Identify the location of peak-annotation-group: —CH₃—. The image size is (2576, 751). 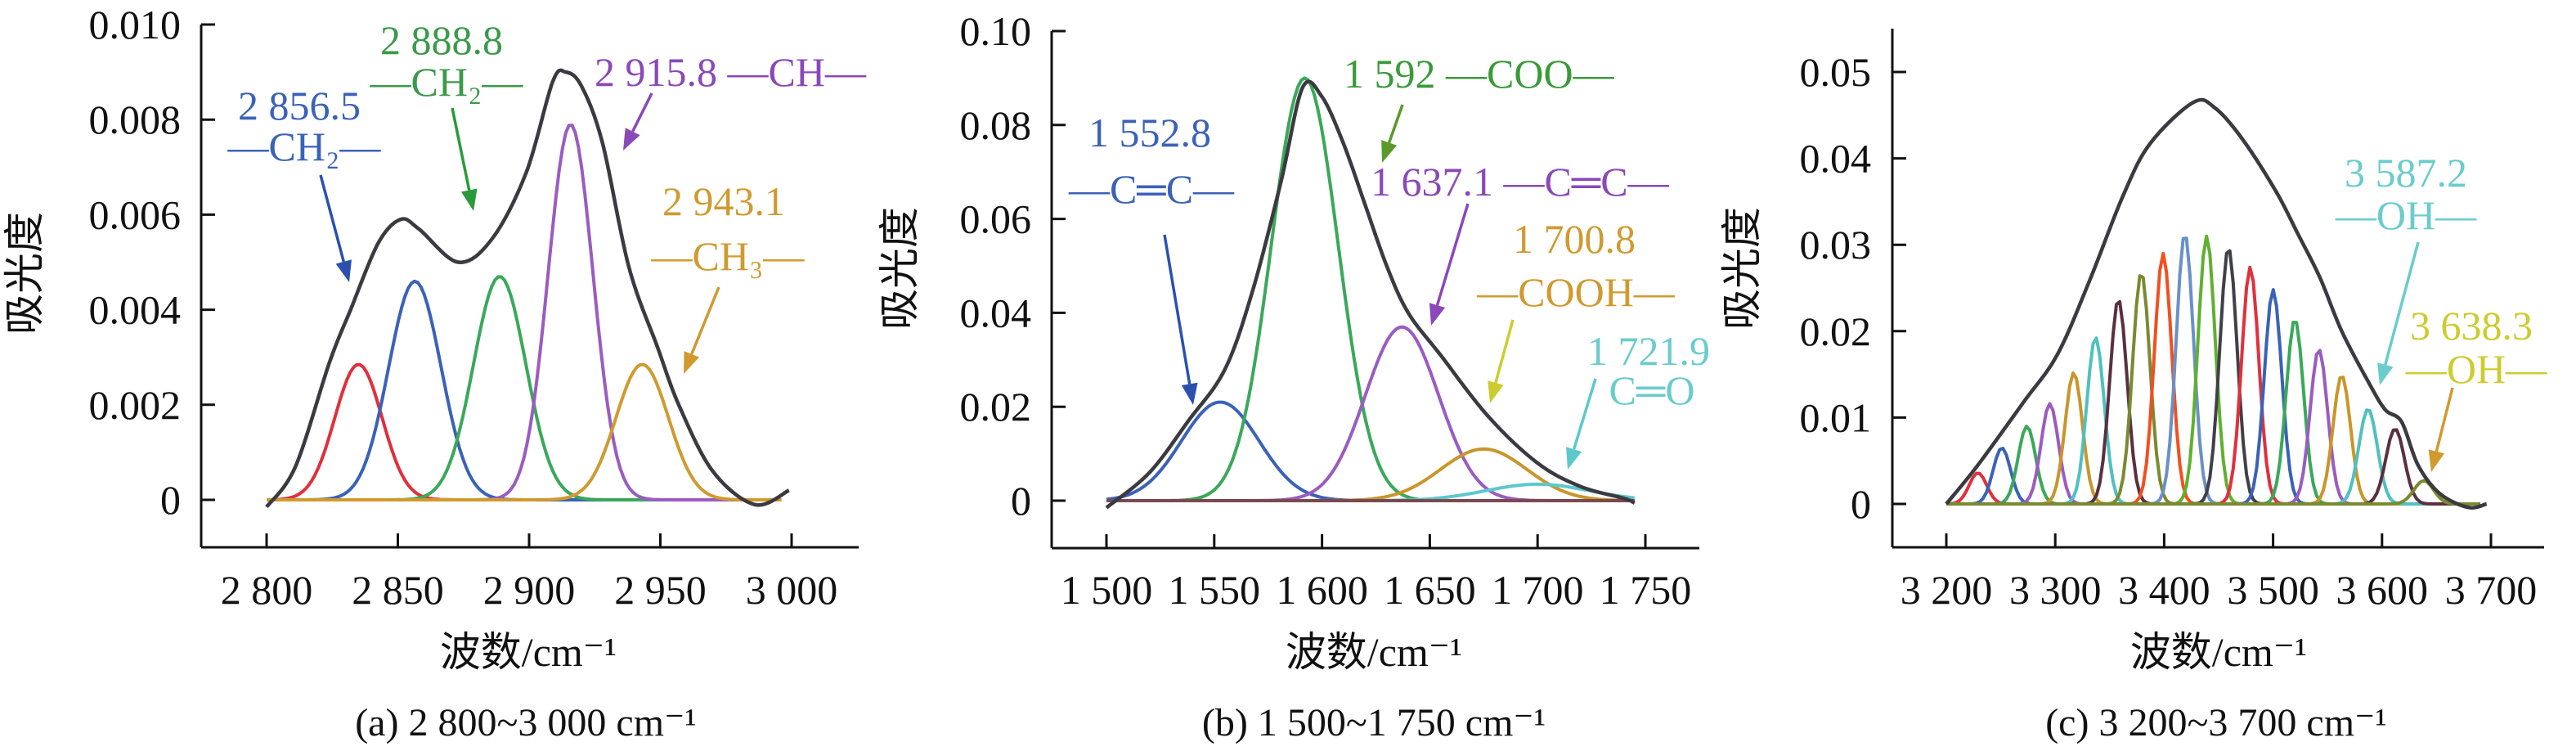
(729, 256).